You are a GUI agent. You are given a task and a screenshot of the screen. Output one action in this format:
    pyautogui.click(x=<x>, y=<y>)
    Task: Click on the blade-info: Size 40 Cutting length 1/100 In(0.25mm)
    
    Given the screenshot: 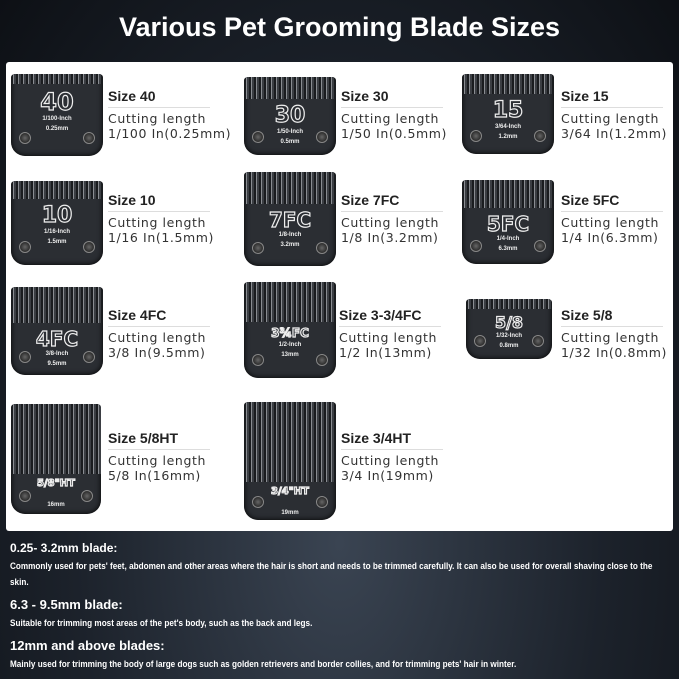 What is the action you would take?
    pyautogui.click(x=169, y=114)
    